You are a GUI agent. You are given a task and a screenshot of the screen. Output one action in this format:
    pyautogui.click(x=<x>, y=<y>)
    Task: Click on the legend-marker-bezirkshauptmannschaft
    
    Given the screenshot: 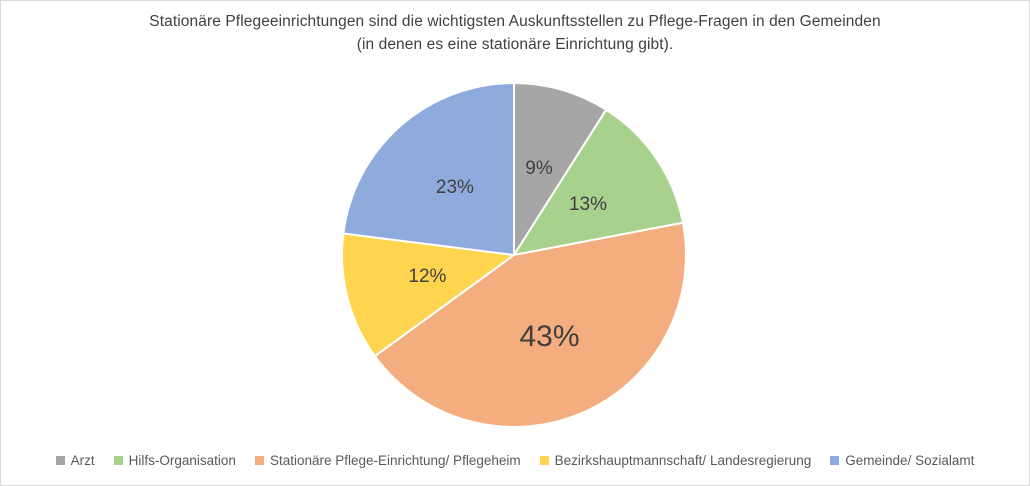 What is the action you would take?
    pyautogui.click(x=544, y=460)
    